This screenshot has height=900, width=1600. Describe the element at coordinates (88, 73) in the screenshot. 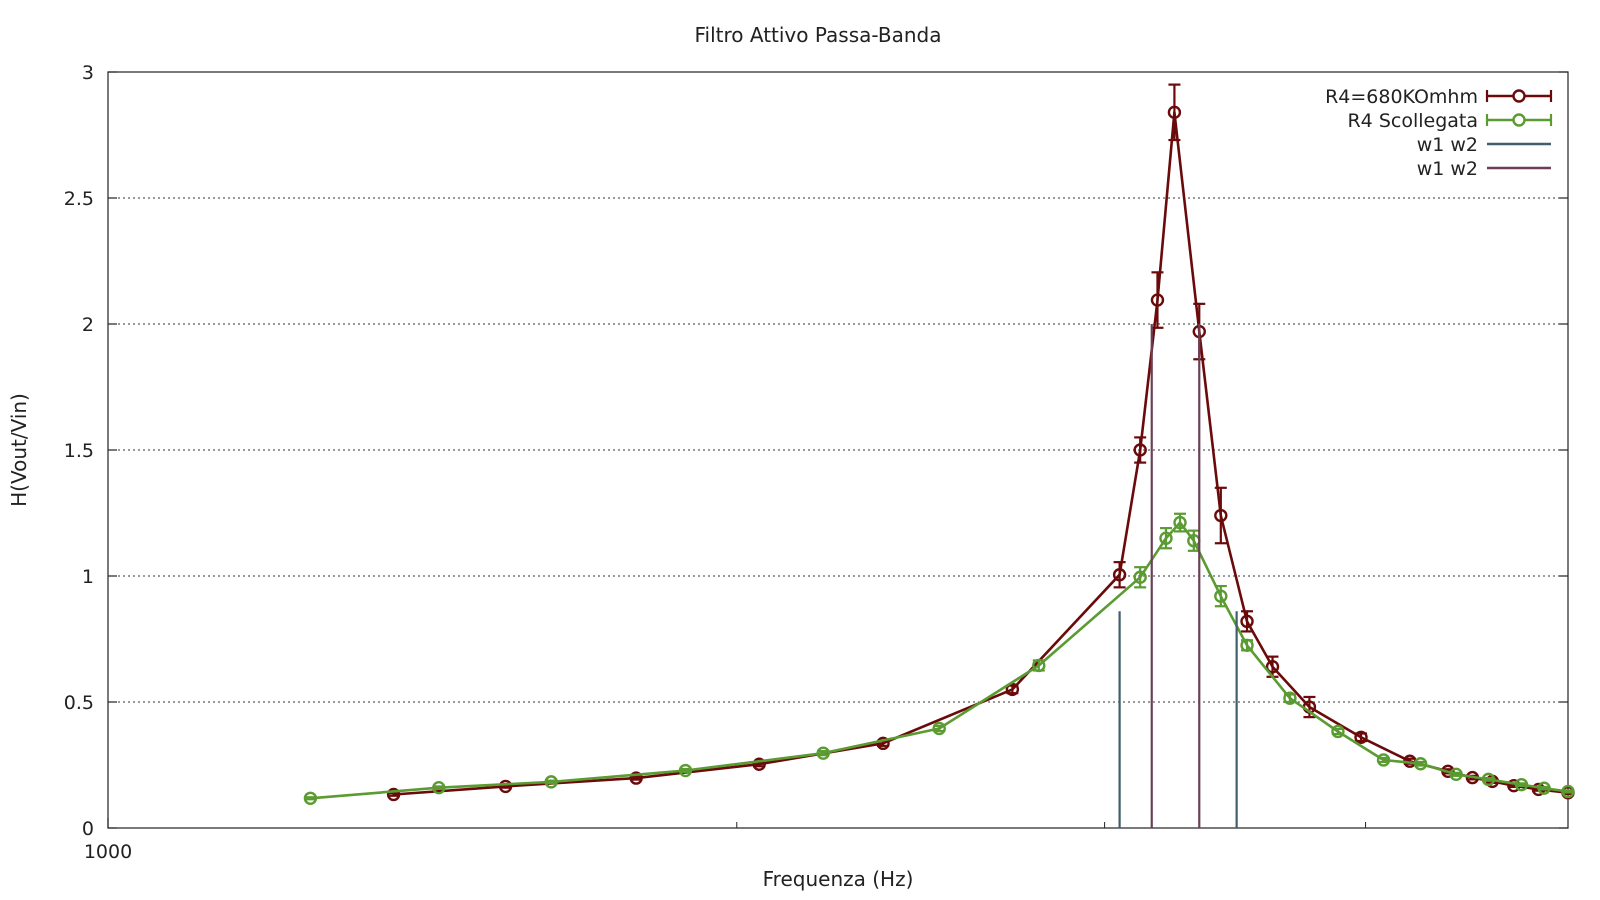

I see `y-tick-label: 3` at that location.